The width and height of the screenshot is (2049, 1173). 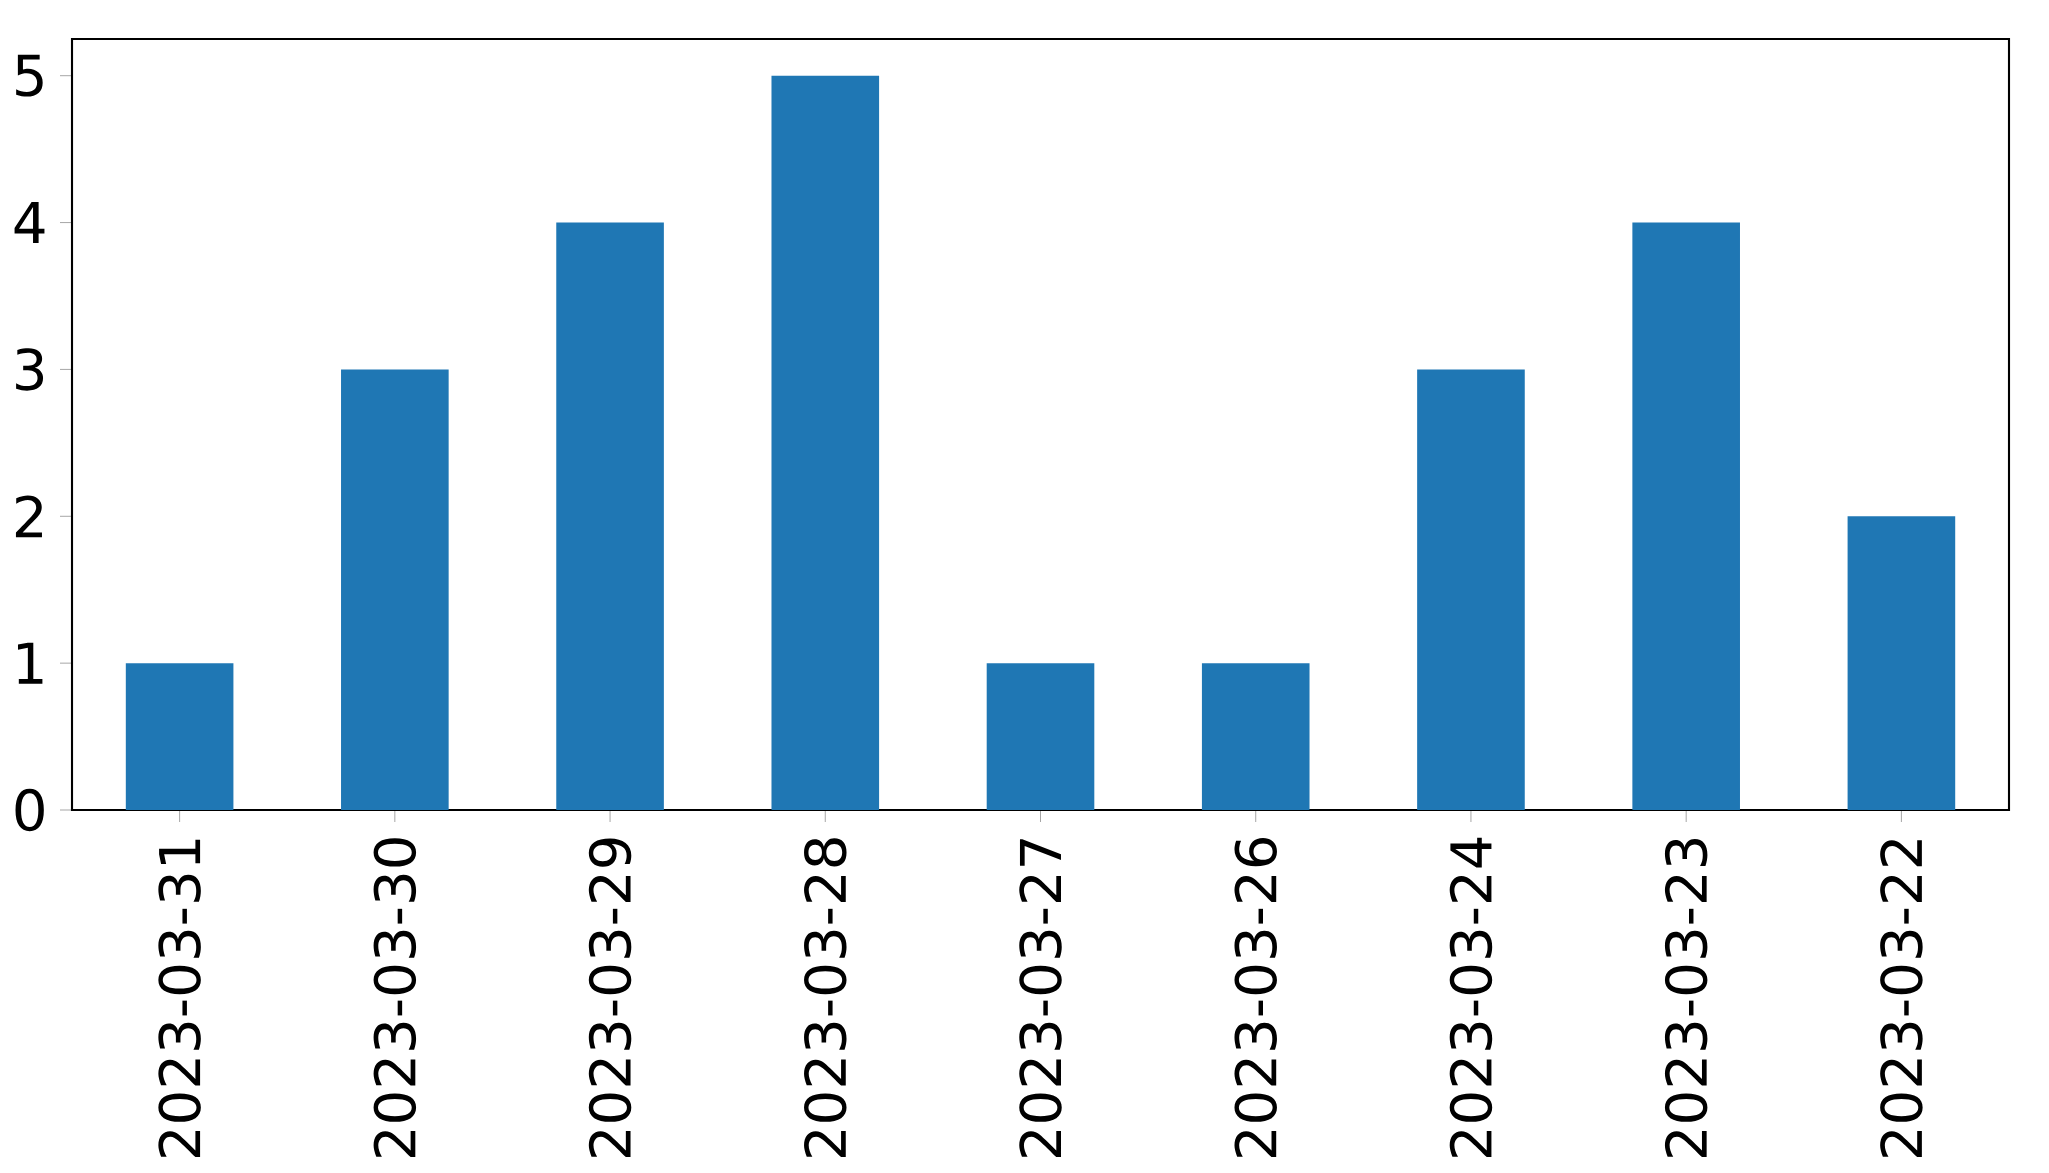 I want to click on x-tick-label: 2023-03-24, so click(x=1471, y=997).